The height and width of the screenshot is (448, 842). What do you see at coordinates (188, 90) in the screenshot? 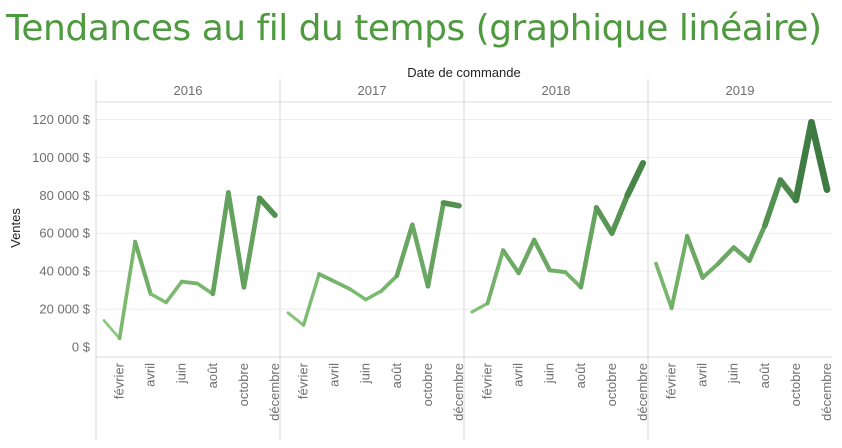
I see `panel-year-label: 2016` at bounding box center [188, 90].